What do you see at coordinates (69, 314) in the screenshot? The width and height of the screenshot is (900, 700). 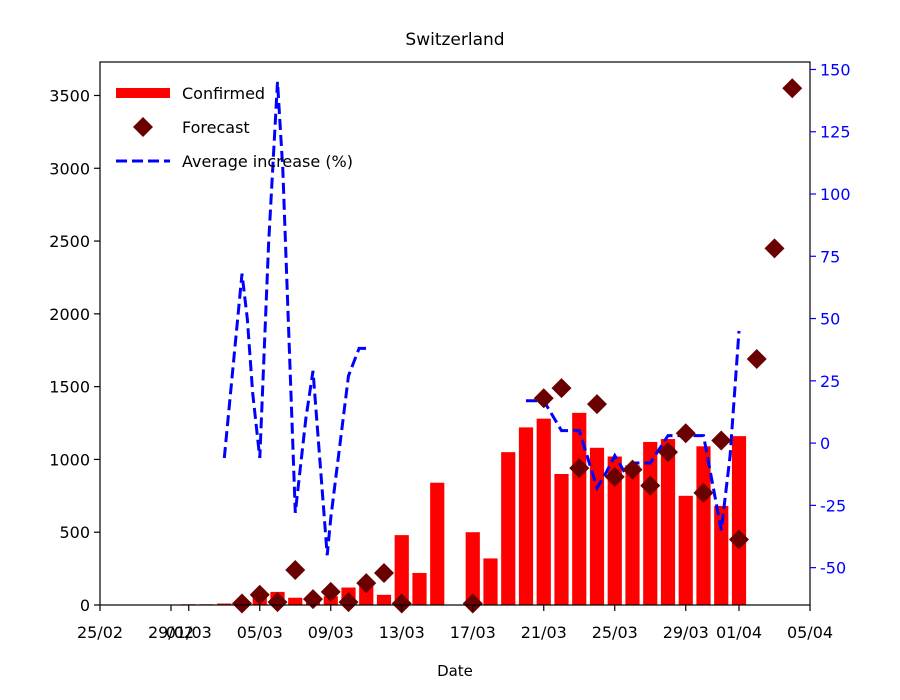 I see `y-tick-label: 2000` at bounding box center [69, 314].